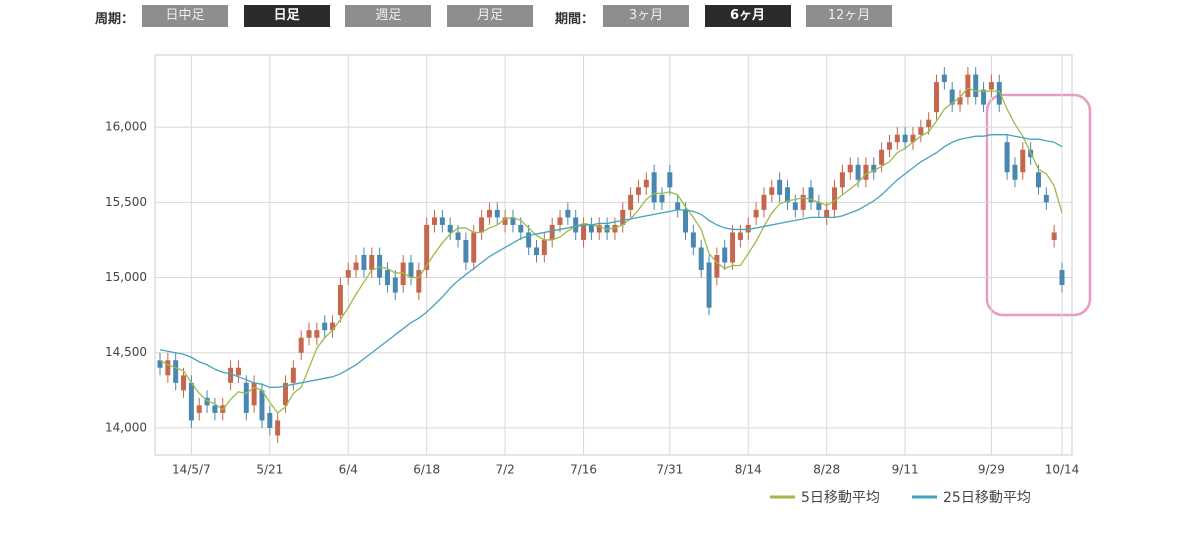 The width and height of the screenshot is (1200, 554). What do you see at coordinates (490, 16) in the screenshot?
I see `period-button: 月足` at bounding box center [490, 16].